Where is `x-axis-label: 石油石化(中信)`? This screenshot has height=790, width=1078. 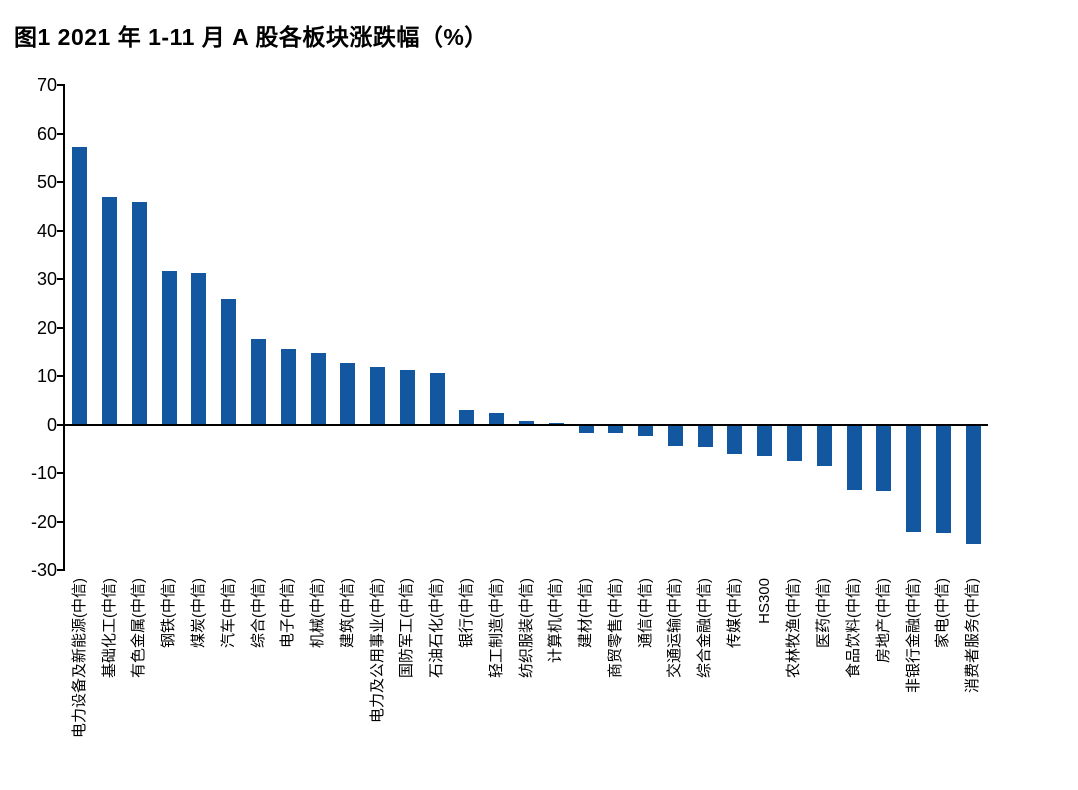 x-axis-label: 石油石化(中信) is located at coordinates (437, 628).